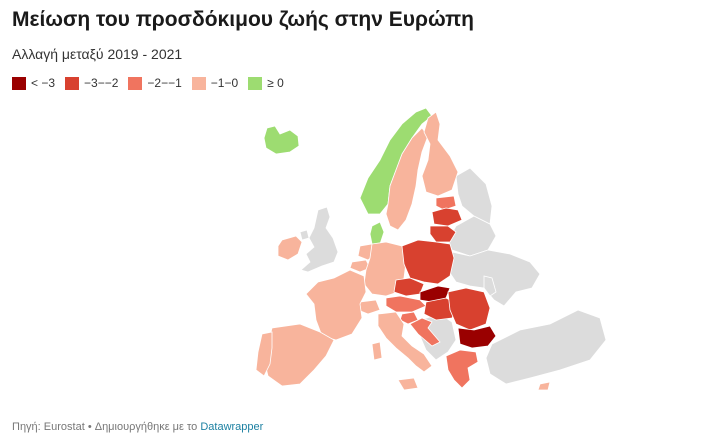 The image size is (727, 447). Describe the element at coordinates (290, 248) in the screenshot. I see `region-ireland` at that location.